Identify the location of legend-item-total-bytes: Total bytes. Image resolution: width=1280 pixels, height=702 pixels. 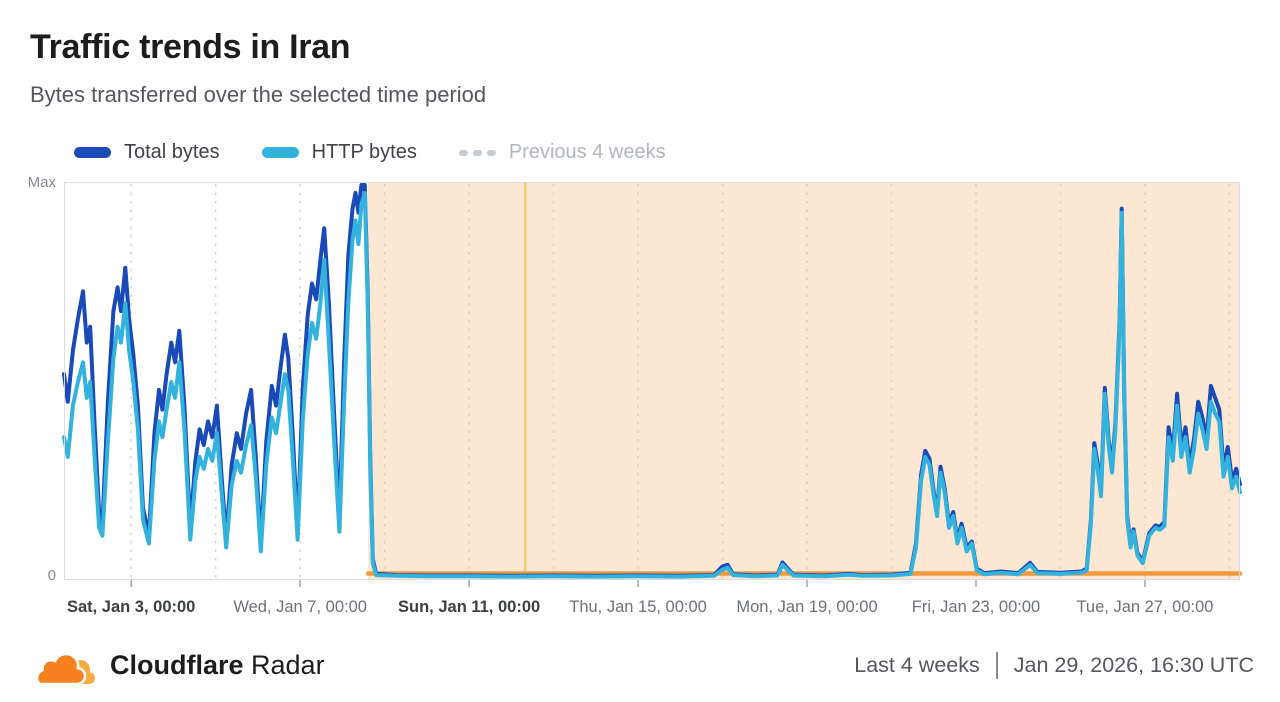
(147, 152).